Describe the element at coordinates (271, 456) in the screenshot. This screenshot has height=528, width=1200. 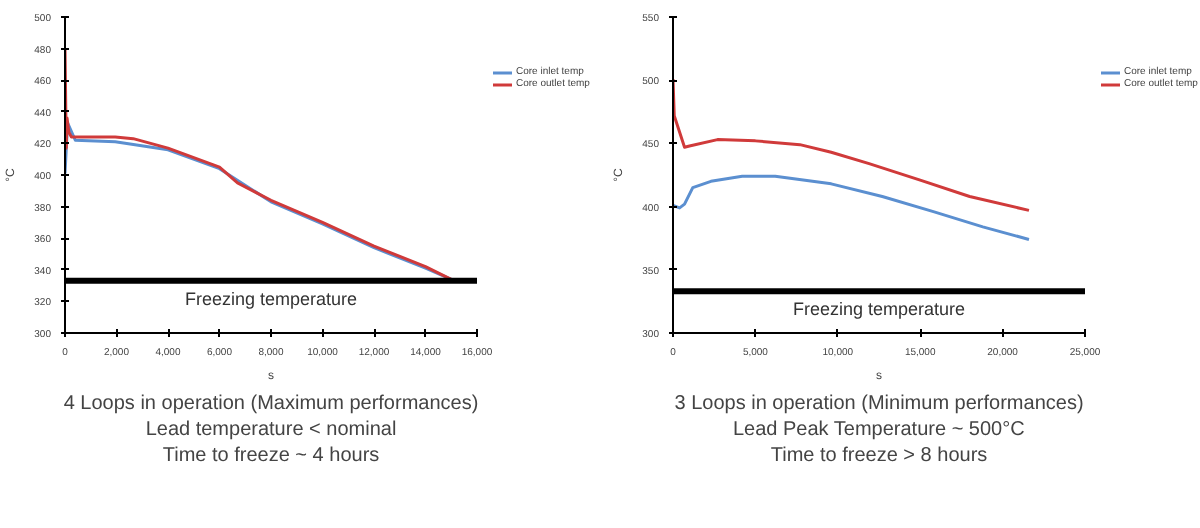
I see `text: Time to freeze ~ 4 hours` at that location.